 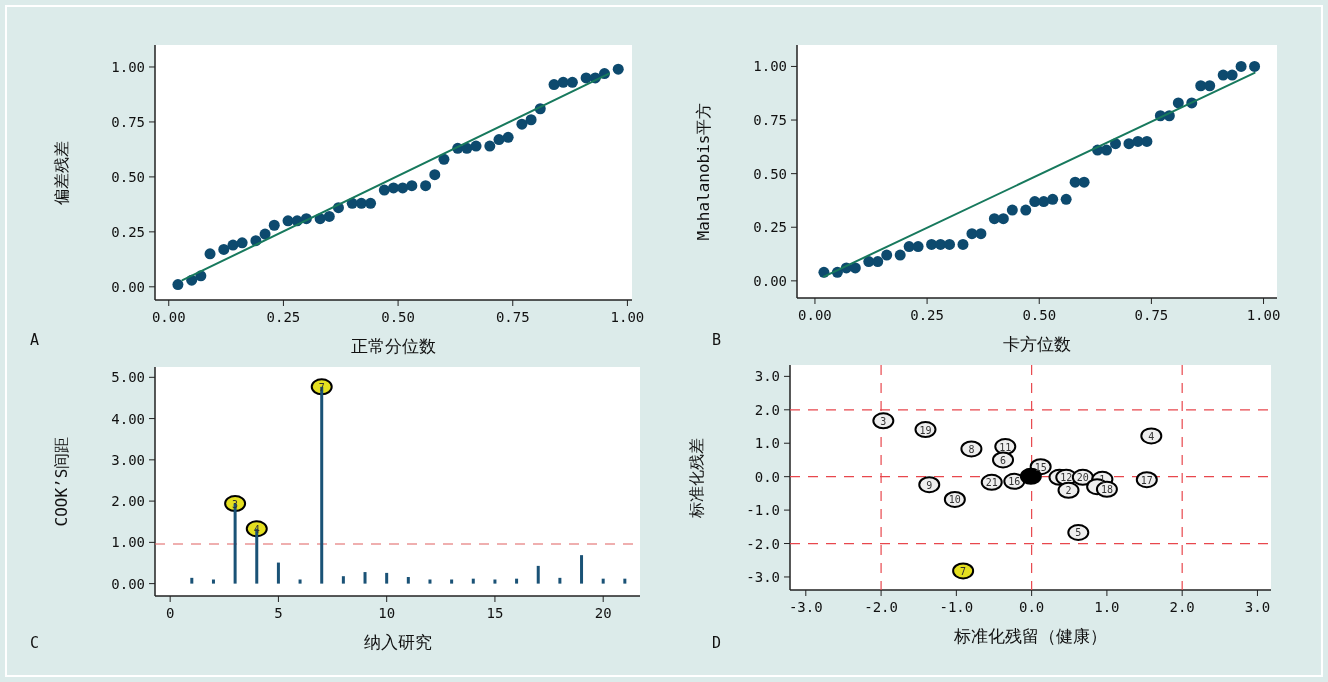 I want to click on x-tick-label: 0.25, so click(x=927, y=315).